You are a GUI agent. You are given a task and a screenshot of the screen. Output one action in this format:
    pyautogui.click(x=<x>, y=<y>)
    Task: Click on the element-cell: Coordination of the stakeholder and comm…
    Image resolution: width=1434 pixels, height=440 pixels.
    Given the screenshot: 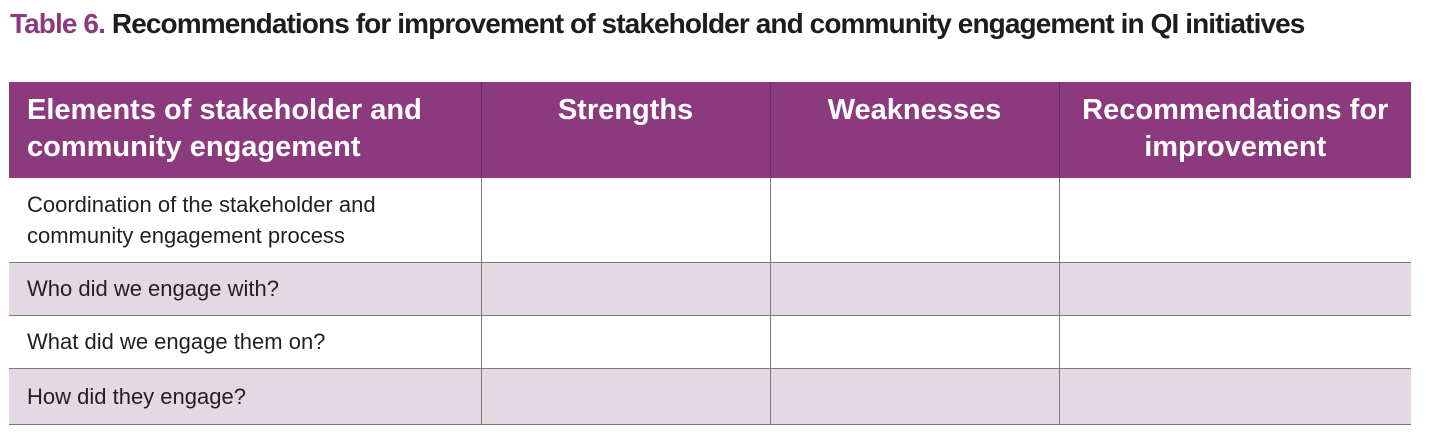 What is the action you would take?
    pyautogui.click(x=245, y=220)
    